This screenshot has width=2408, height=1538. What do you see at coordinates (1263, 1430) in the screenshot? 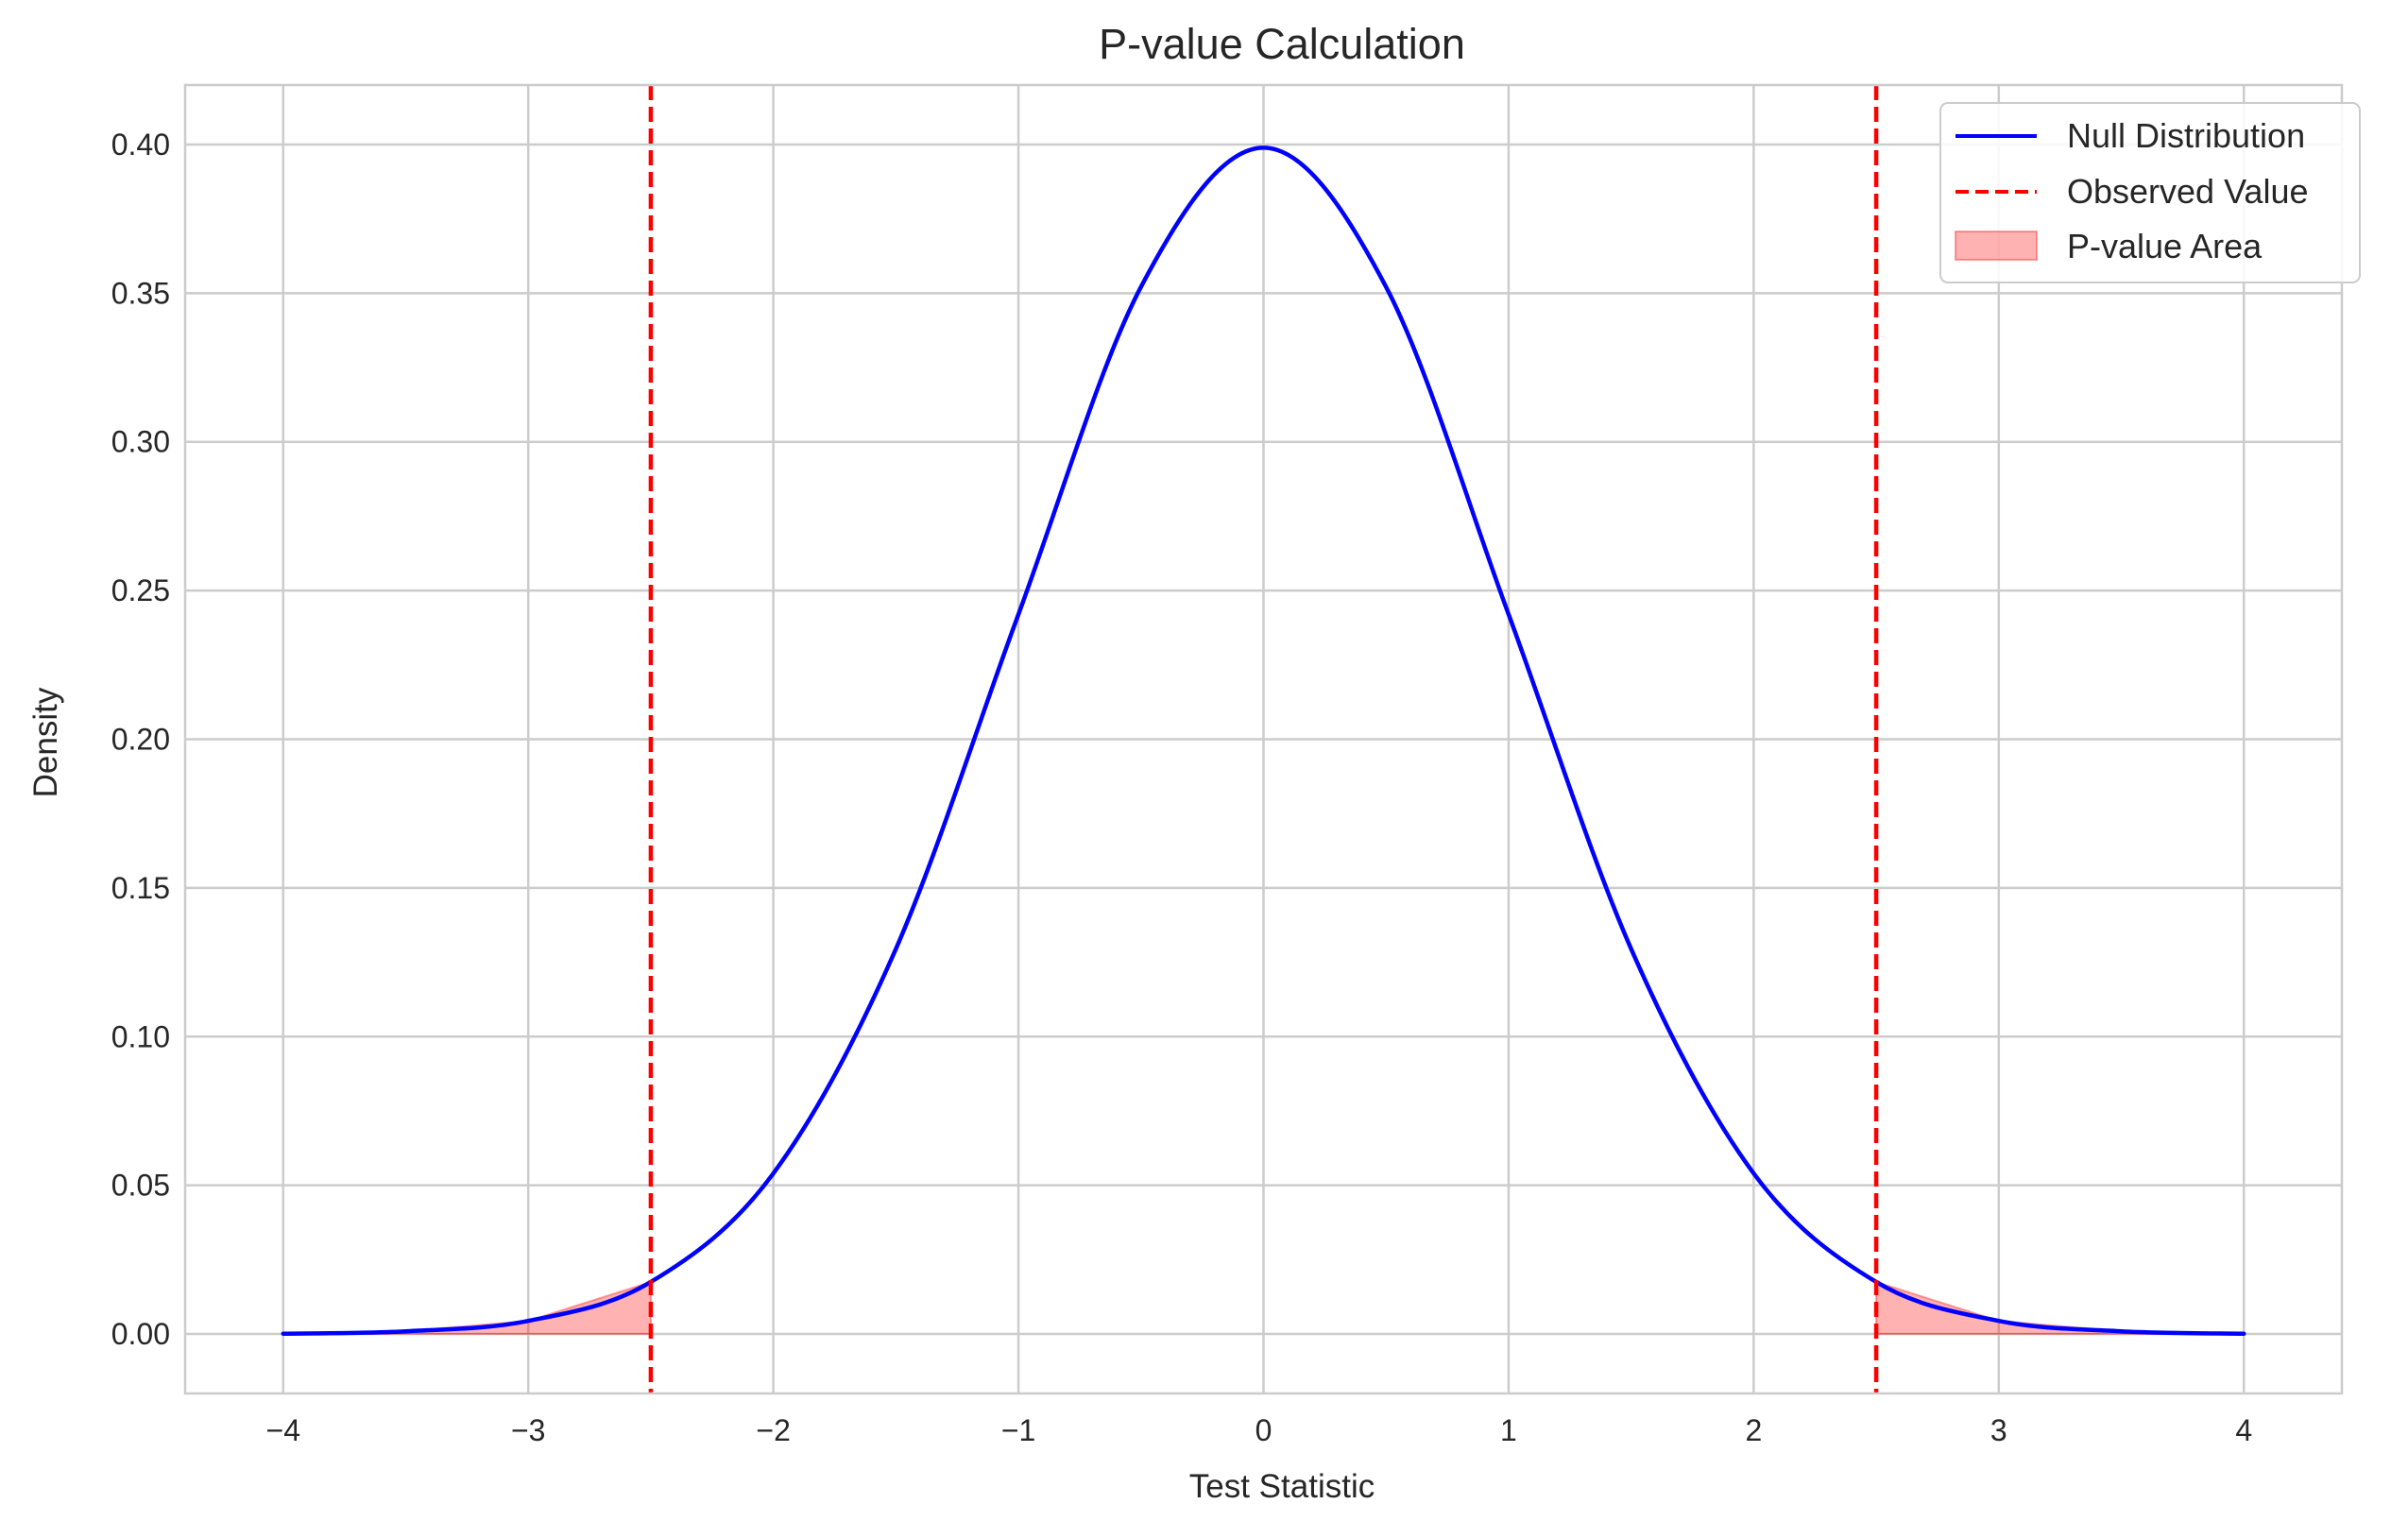
I see `x-tick-label: 0` at bounding box center [1263, 1430].